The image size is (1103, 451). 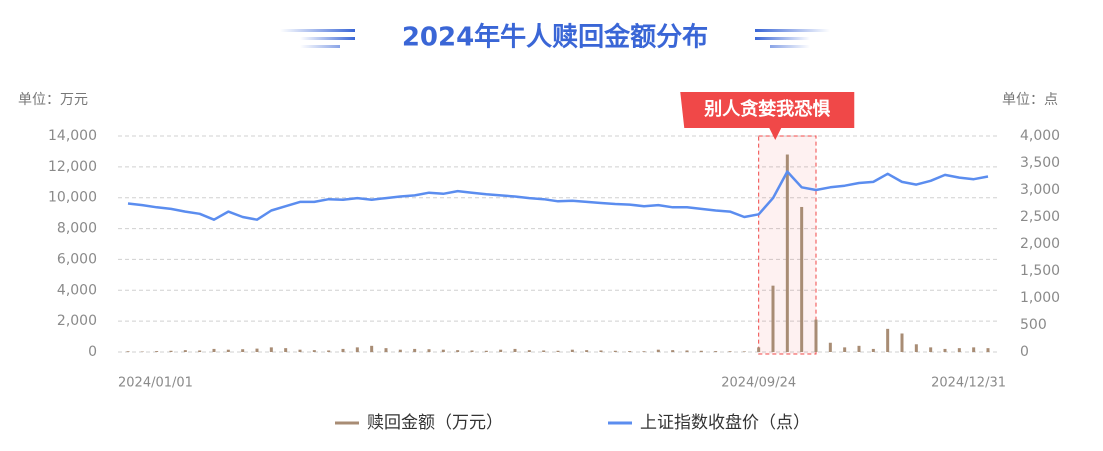 I want to click on y2-tick-label: 3,000, so click(x=1040, y=190).